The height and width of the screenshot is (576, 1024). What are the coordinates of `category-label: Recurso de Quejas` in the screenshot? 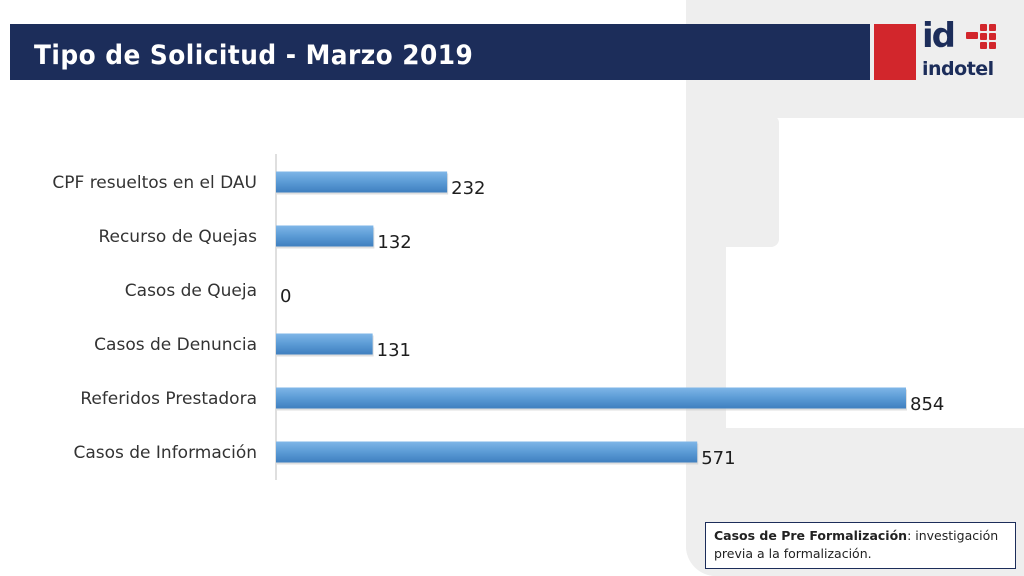 It's located at (177, 237).